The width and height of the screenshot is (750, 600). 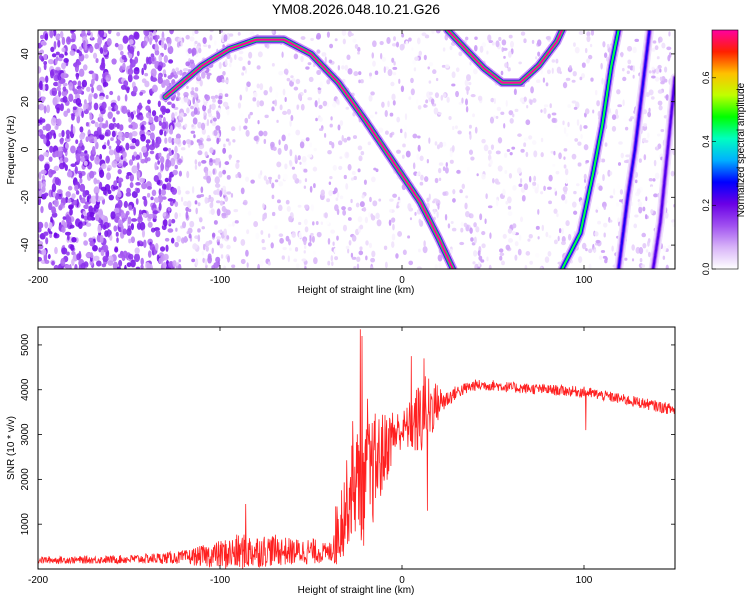 What do you see at coordinates (25, 197) in the screenshot?
I see `y-tick-label: -20` at bounding box center [25, 197].